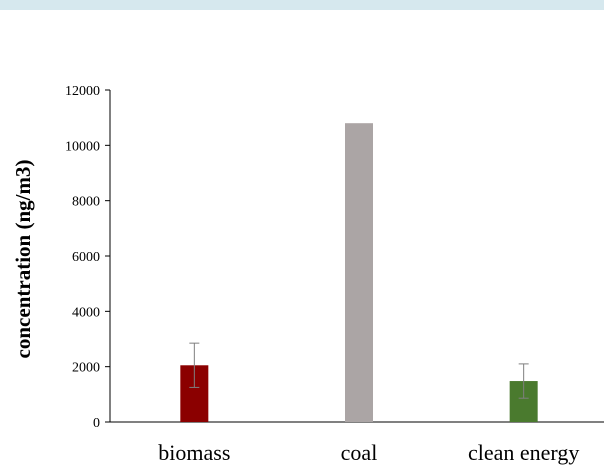  What do you see at coordinates (82, 146) in the screenshot?
I see `y-tick-label: 10000` at bounding box center [82, 146].